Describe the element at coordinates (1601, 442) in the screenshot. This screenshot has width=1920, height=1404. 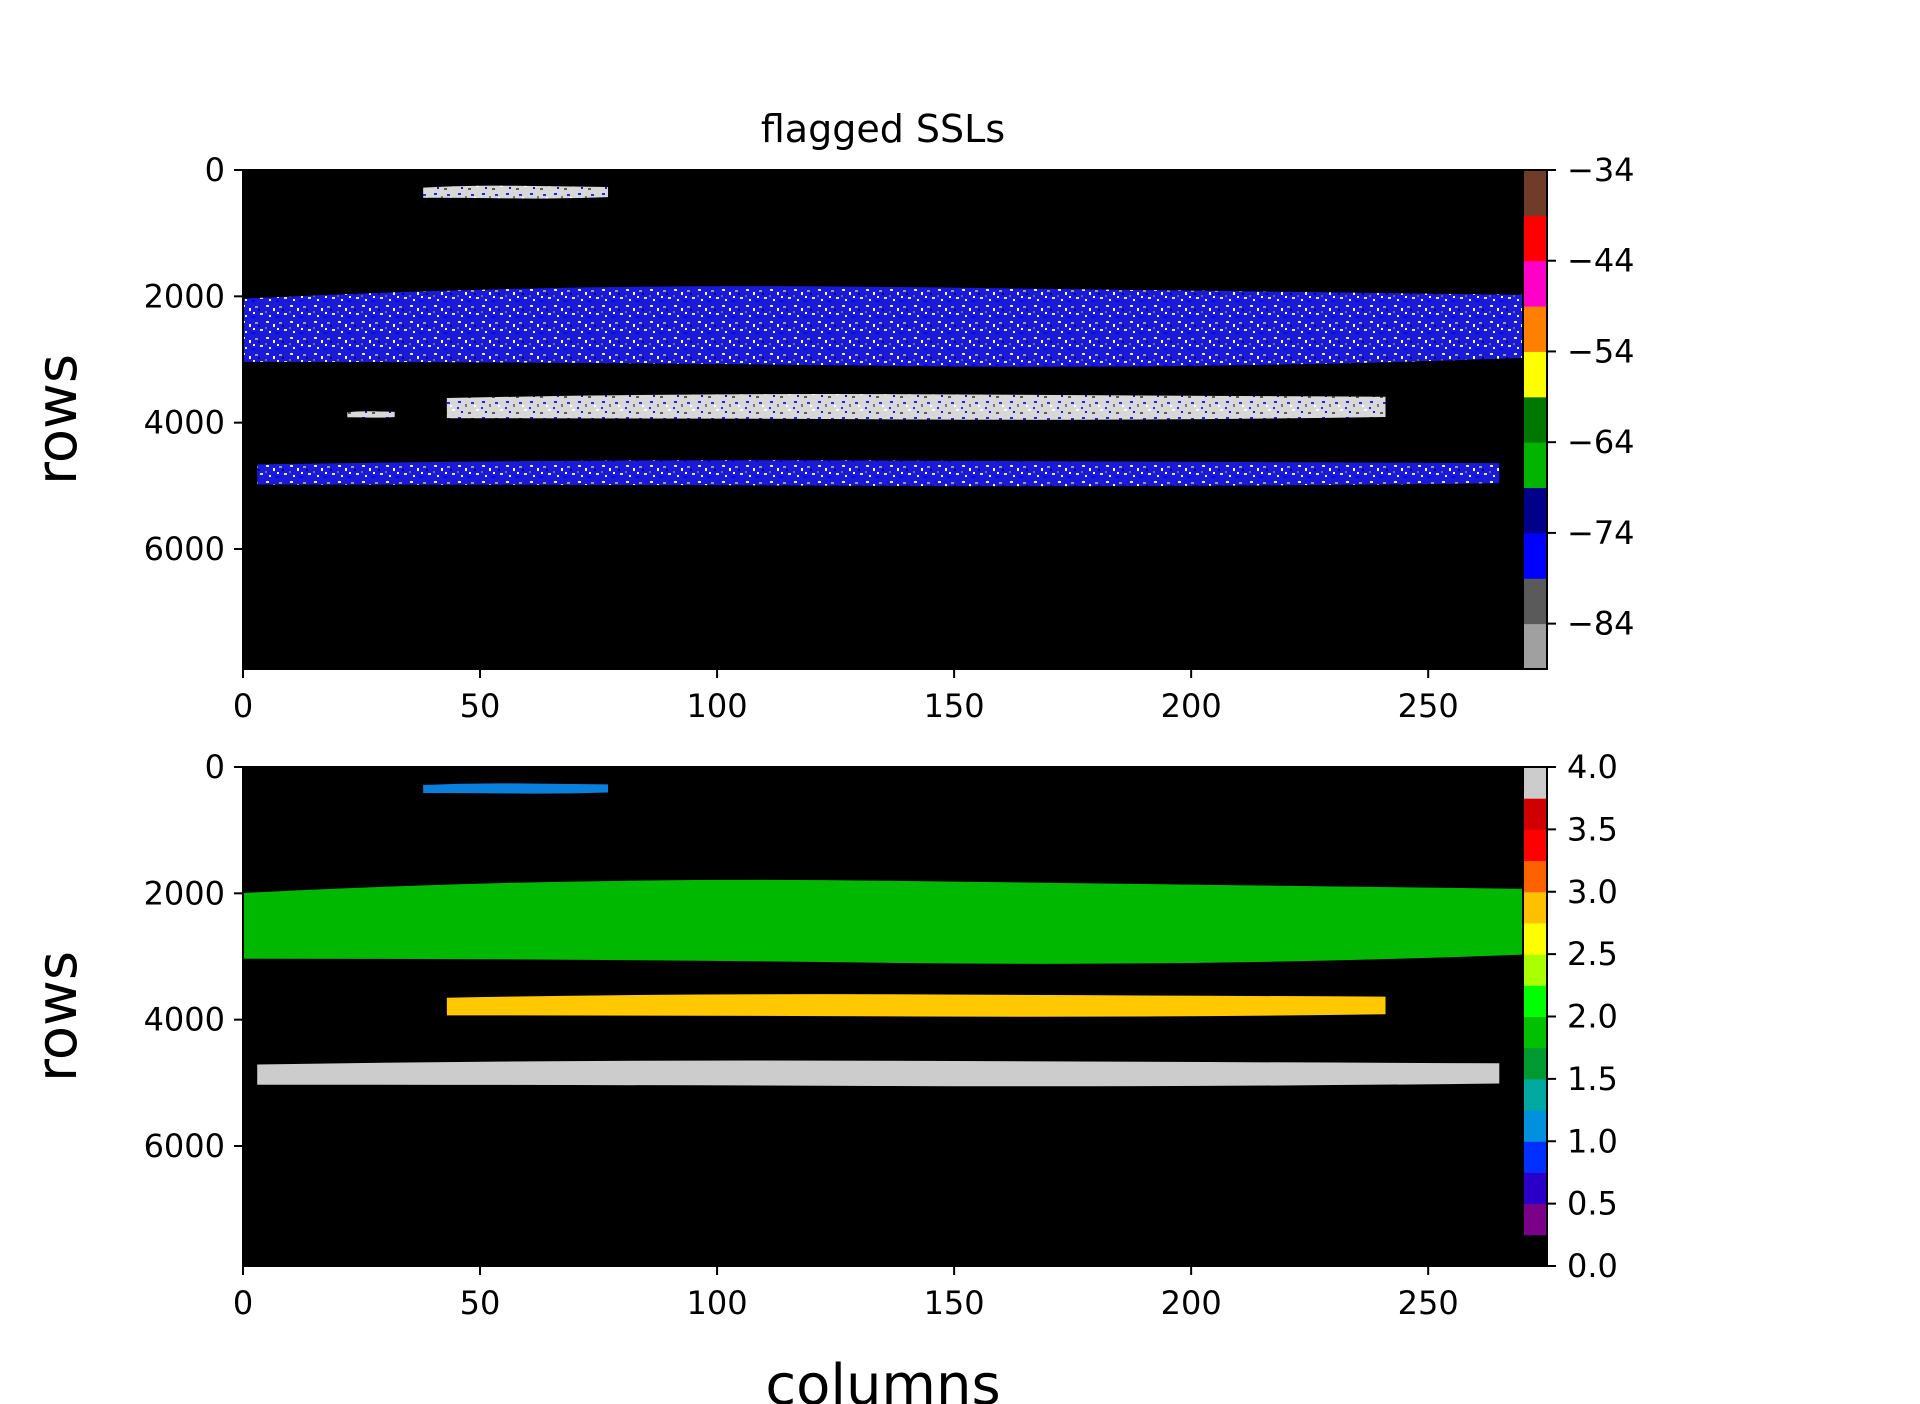
I see `colorbar-tick-label: −64` at that location.